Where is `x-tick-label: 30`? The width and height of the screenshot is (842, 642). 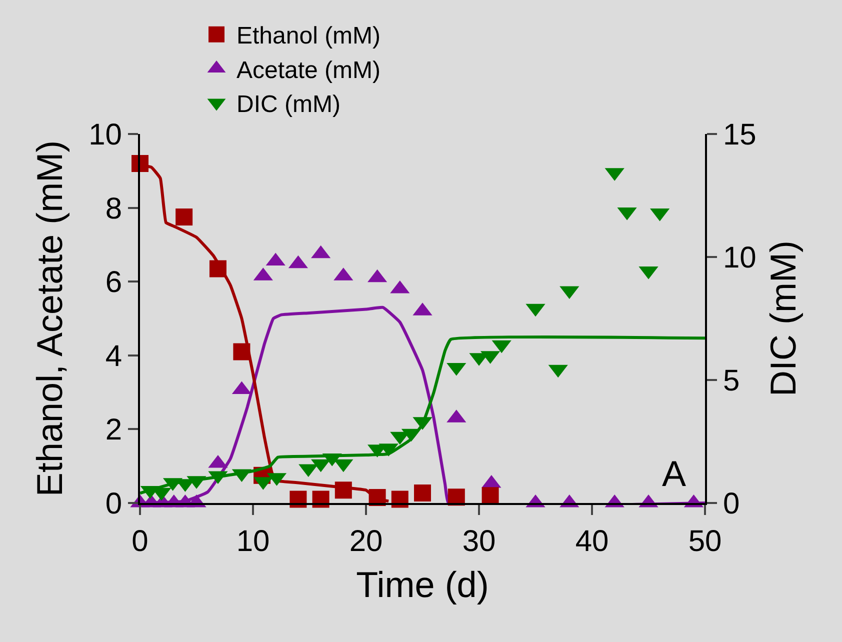 x-tick-label: 30 is located at coordinates (479, 541).